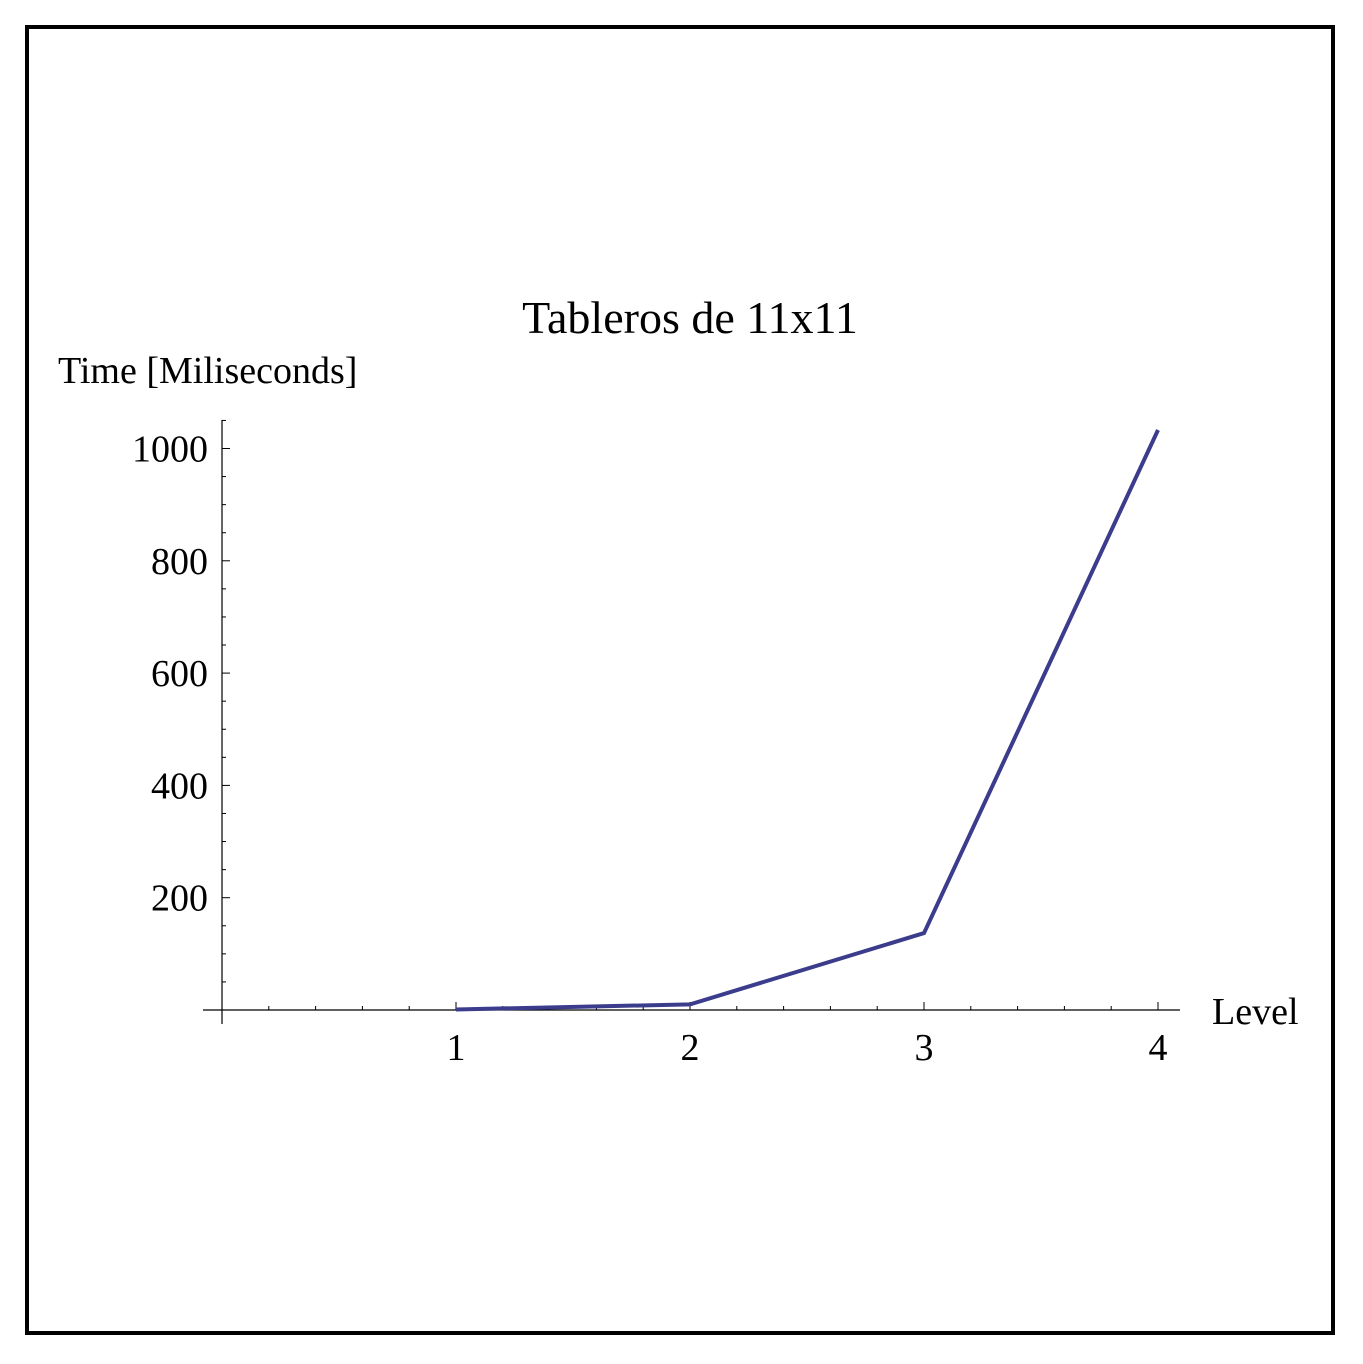  What do you see at coordinates (456, 1048) in the screenshot?
I see `x-tick-label: 1` at bounding box center [456, 1048].